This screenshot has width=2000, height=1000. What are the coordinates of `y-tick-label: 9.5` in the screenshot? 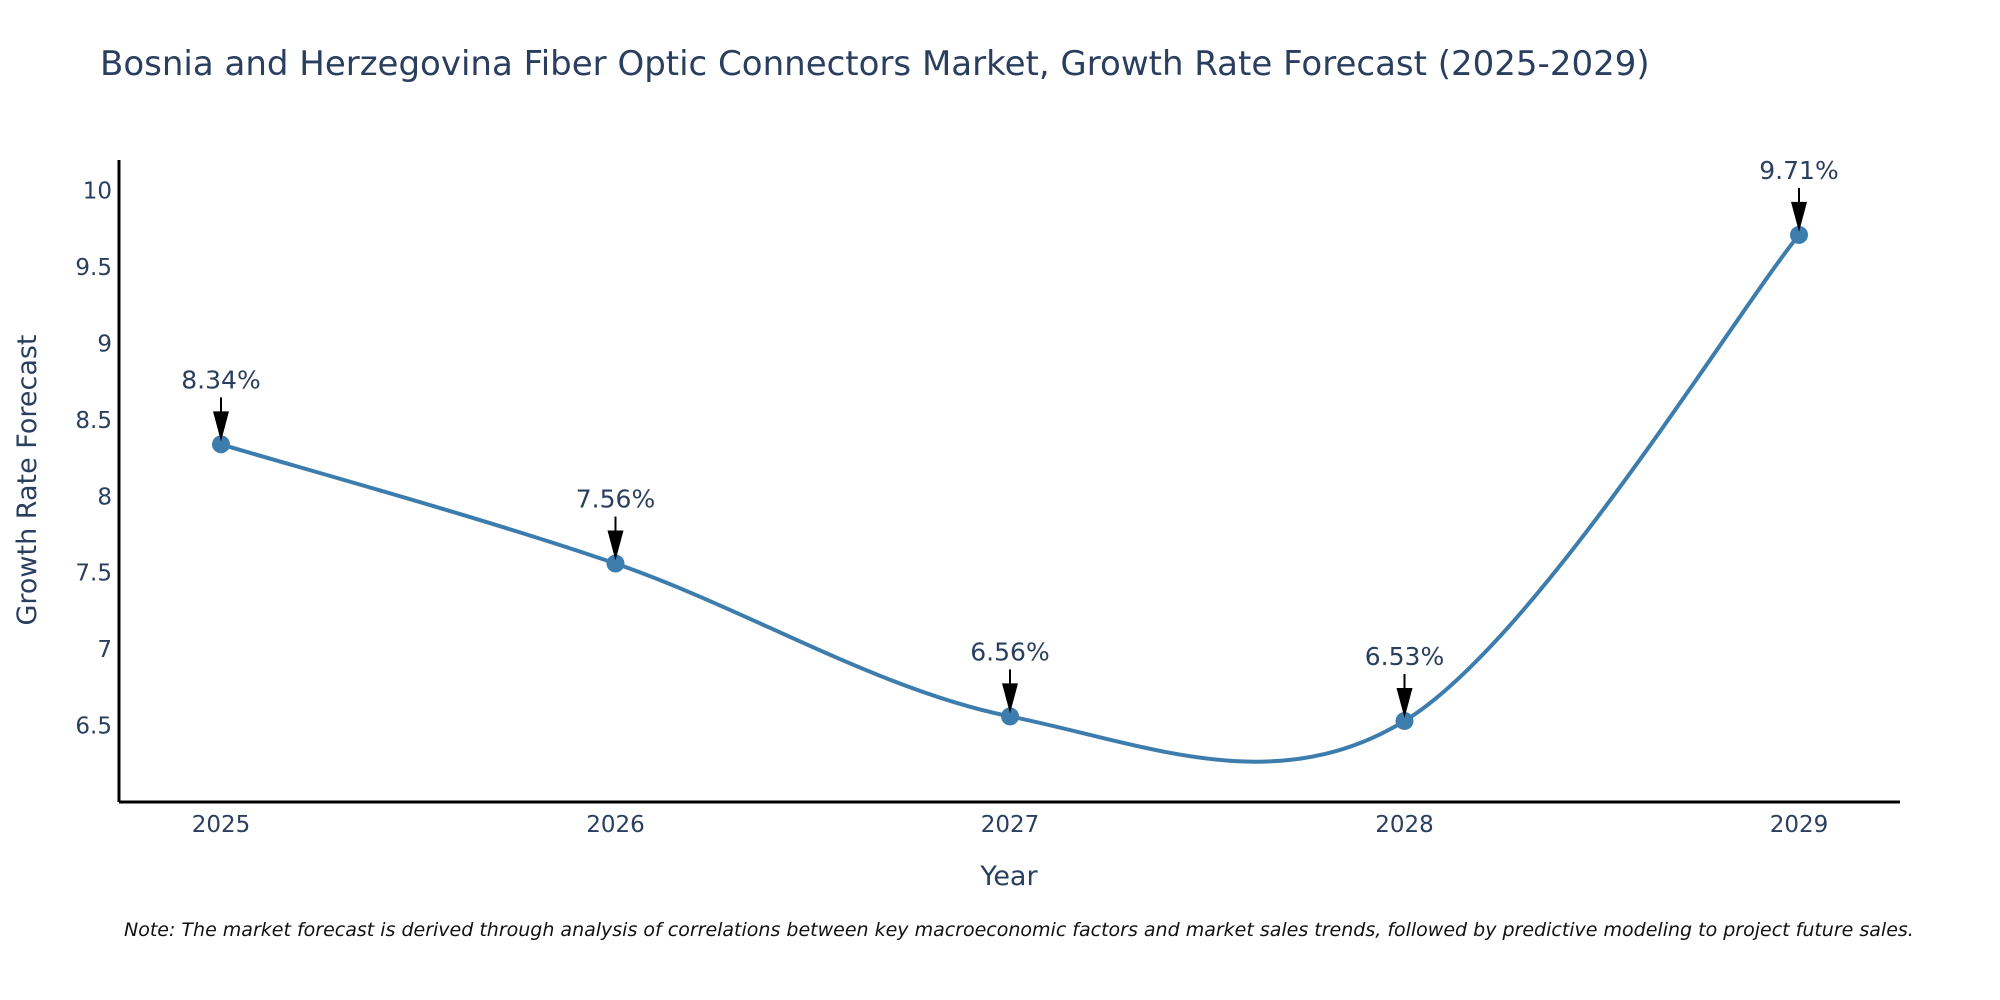 It's located at (93, 268).